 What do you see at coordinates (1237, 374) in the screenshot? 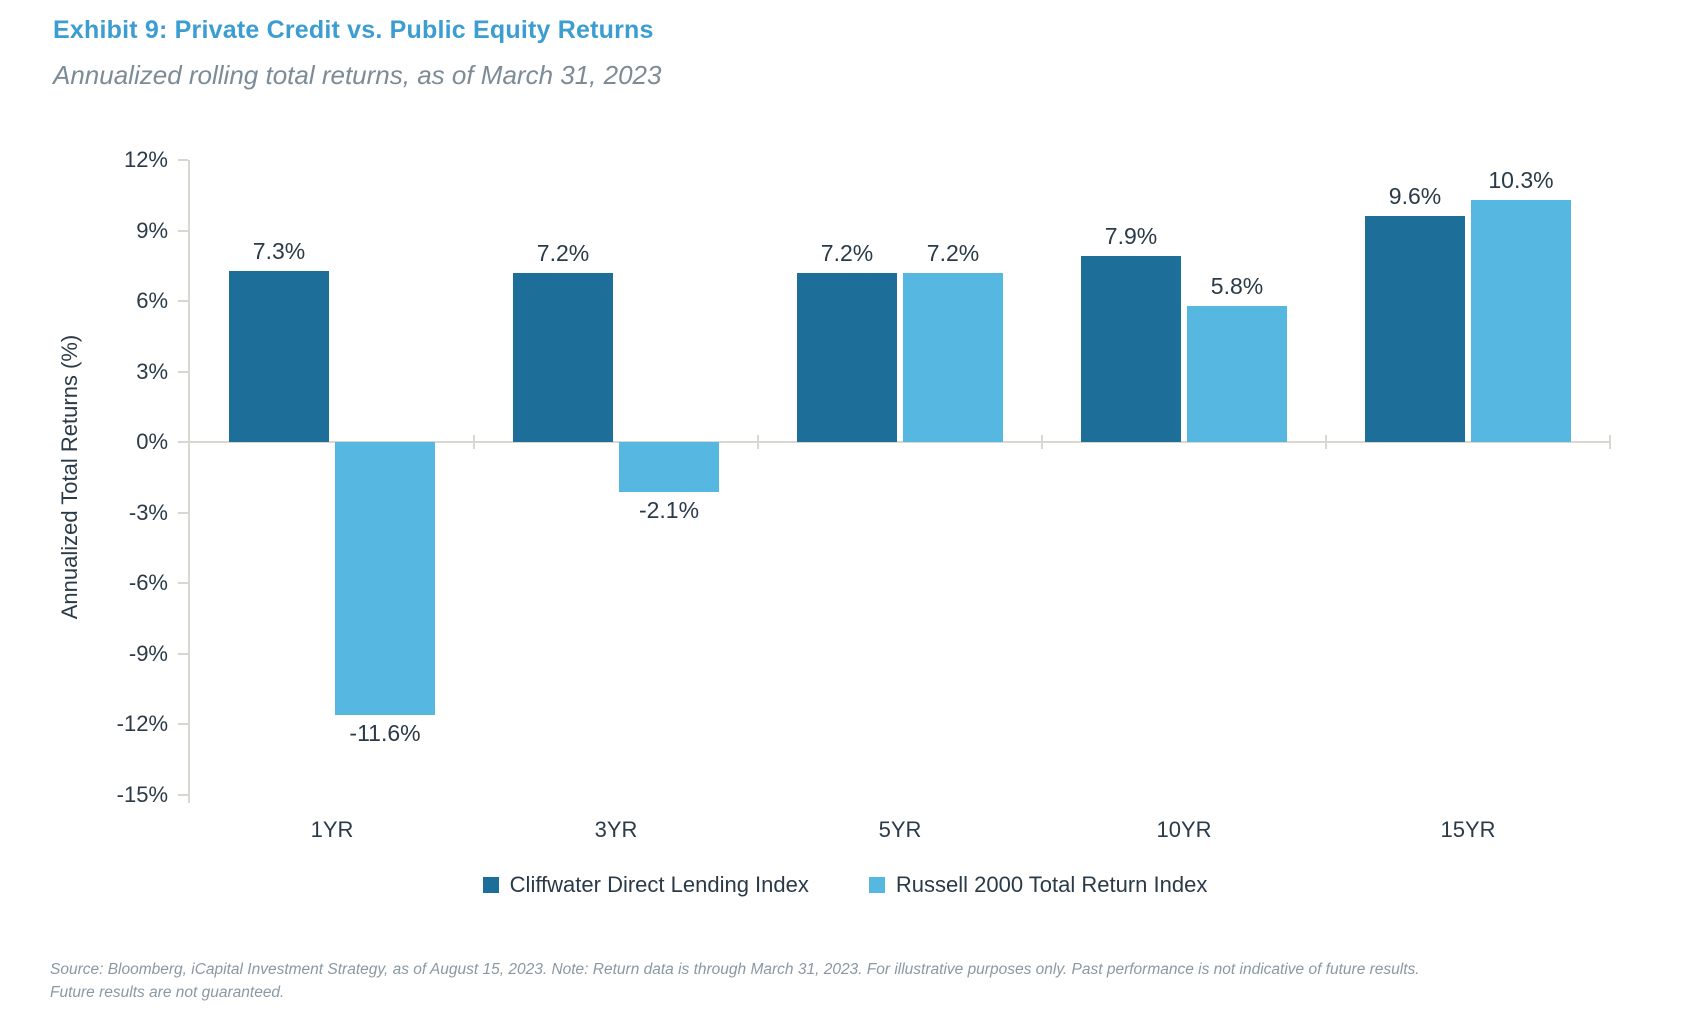
I see `bar-10yr-light` at bounding box center [1237, 374].